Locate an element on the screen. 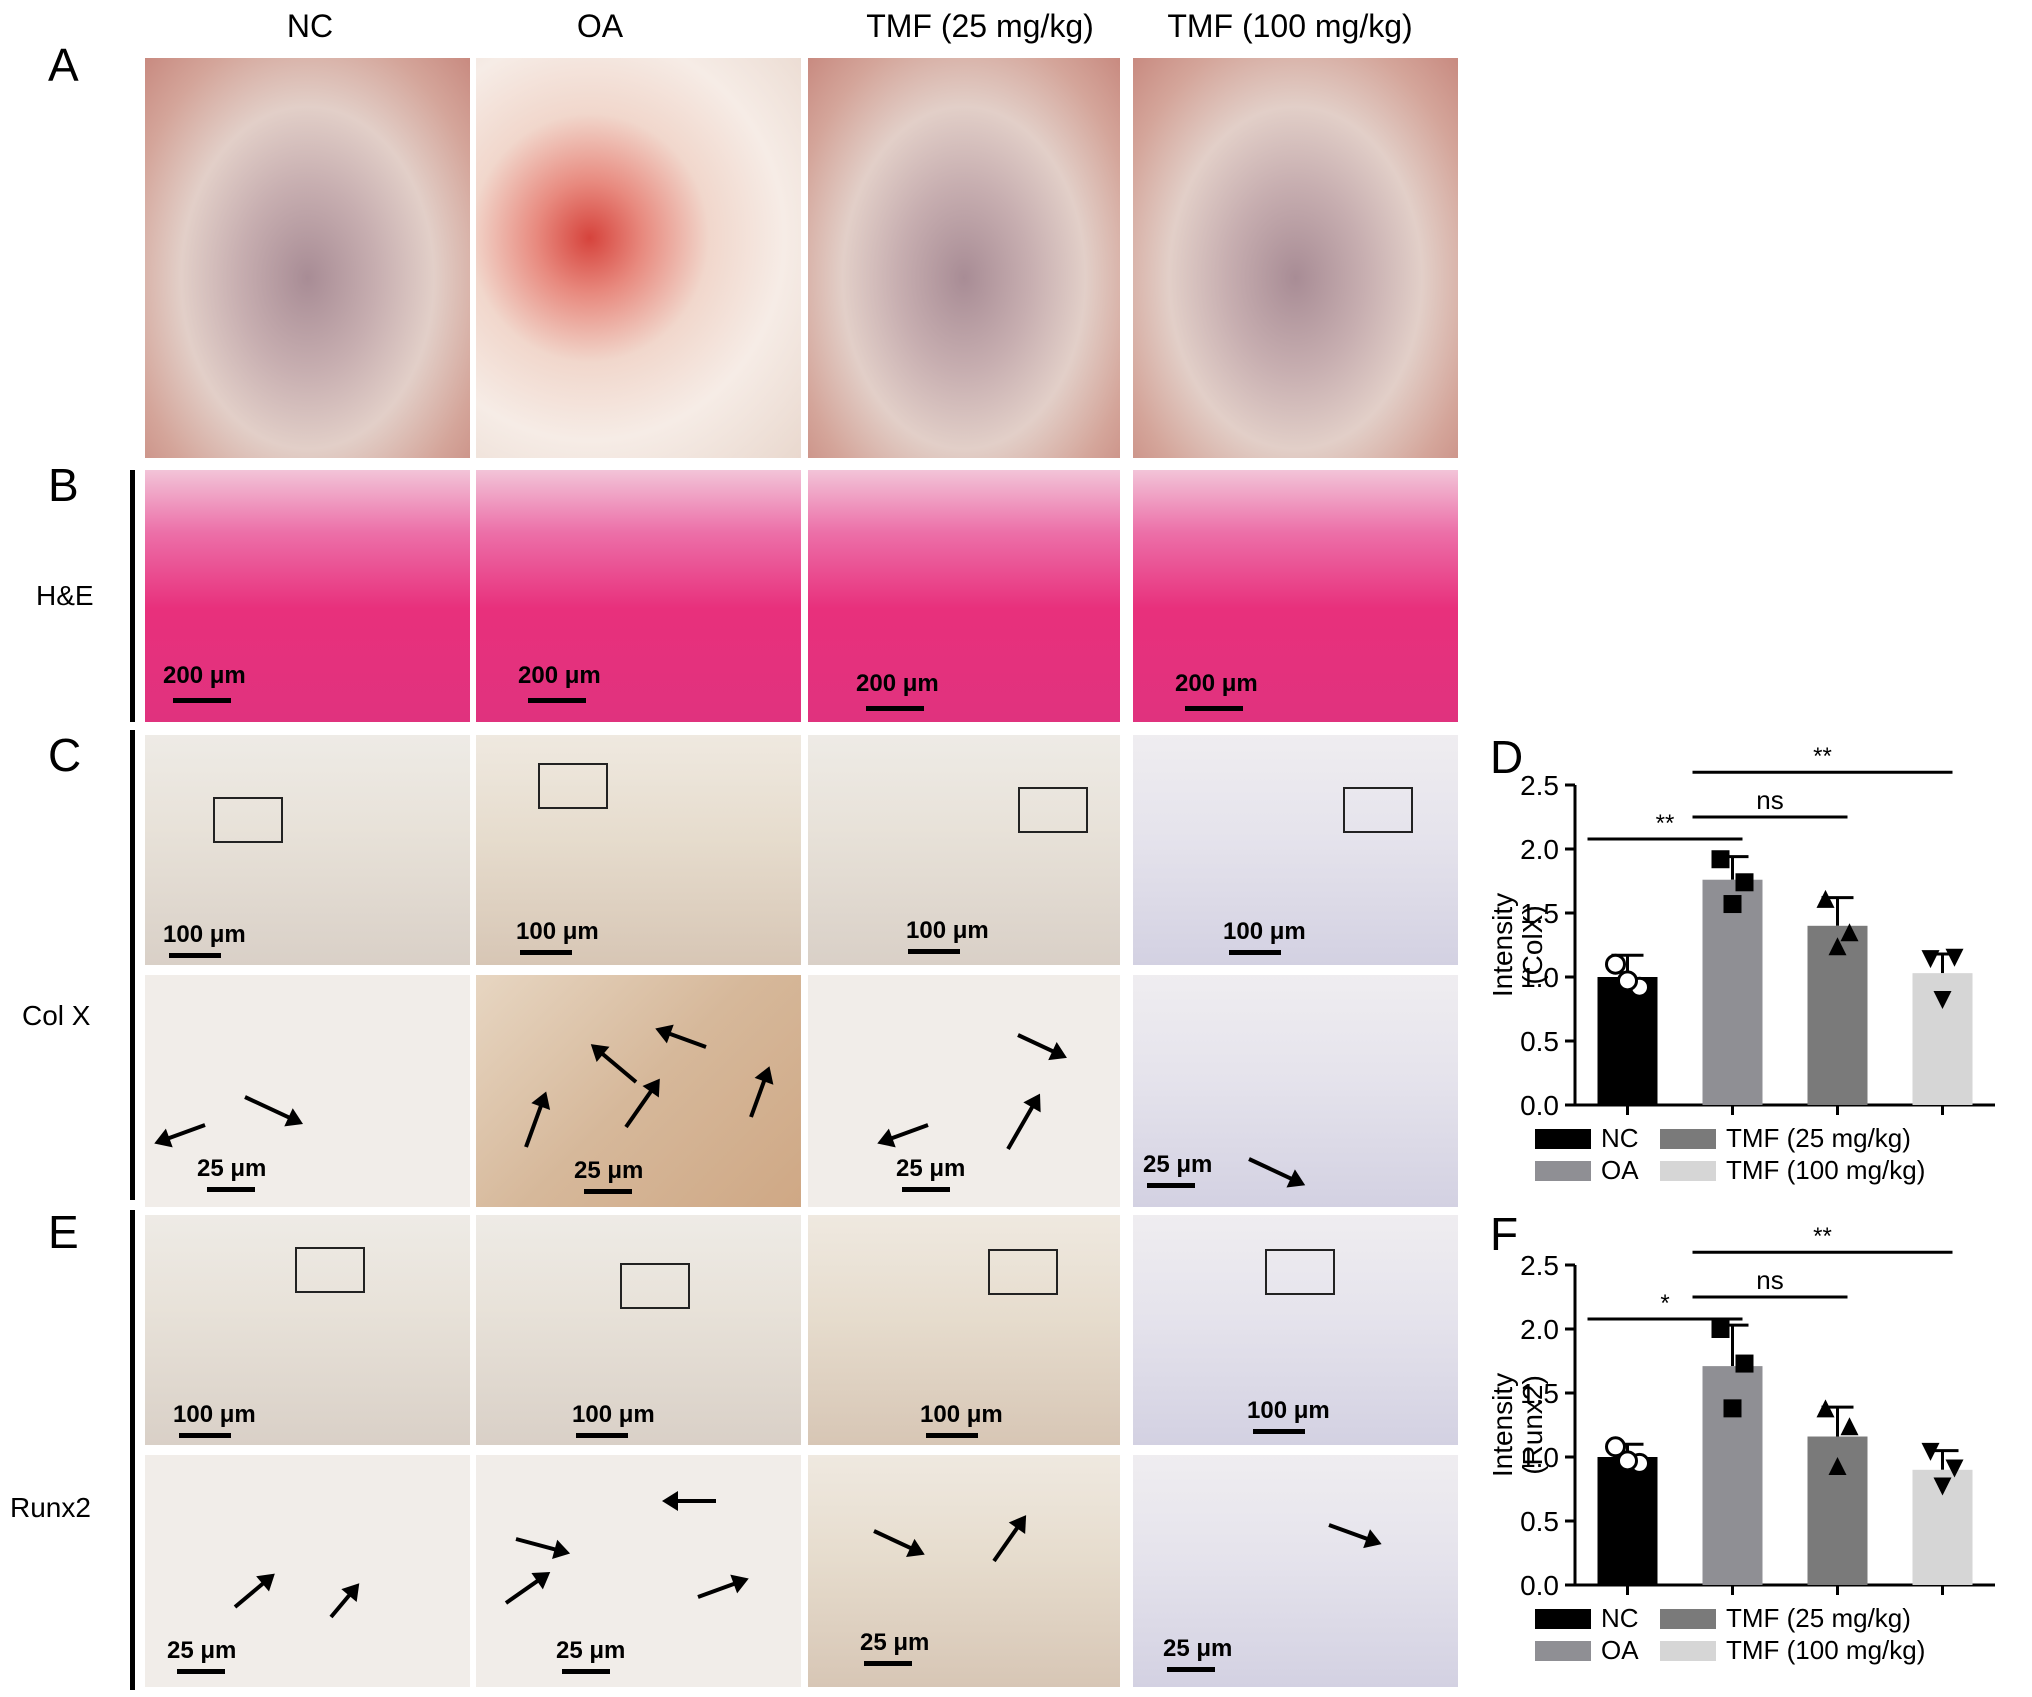 The height and width of the screenshot is (1697, 2032). he-image-nc: 200 μm is located at coordinates (307, 596).